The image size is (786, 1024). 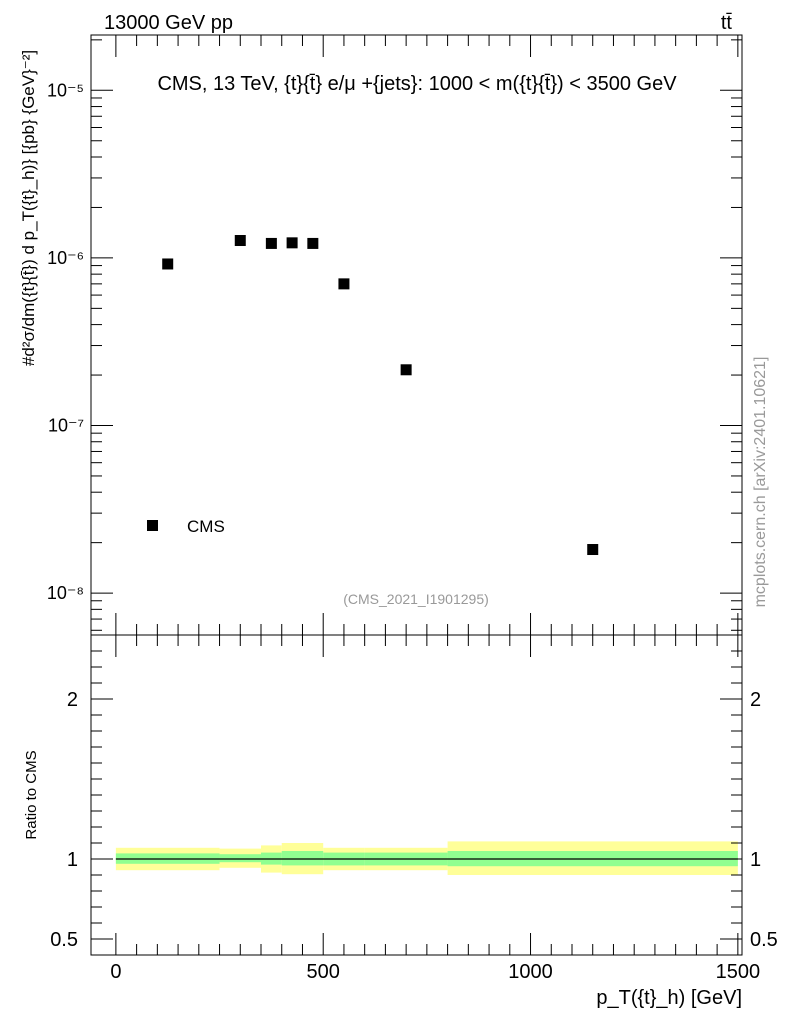 What do you see at coordinates (206, 526) in the screenshot?
I see `legend-label: CMS` at bounding box center [206, 526].